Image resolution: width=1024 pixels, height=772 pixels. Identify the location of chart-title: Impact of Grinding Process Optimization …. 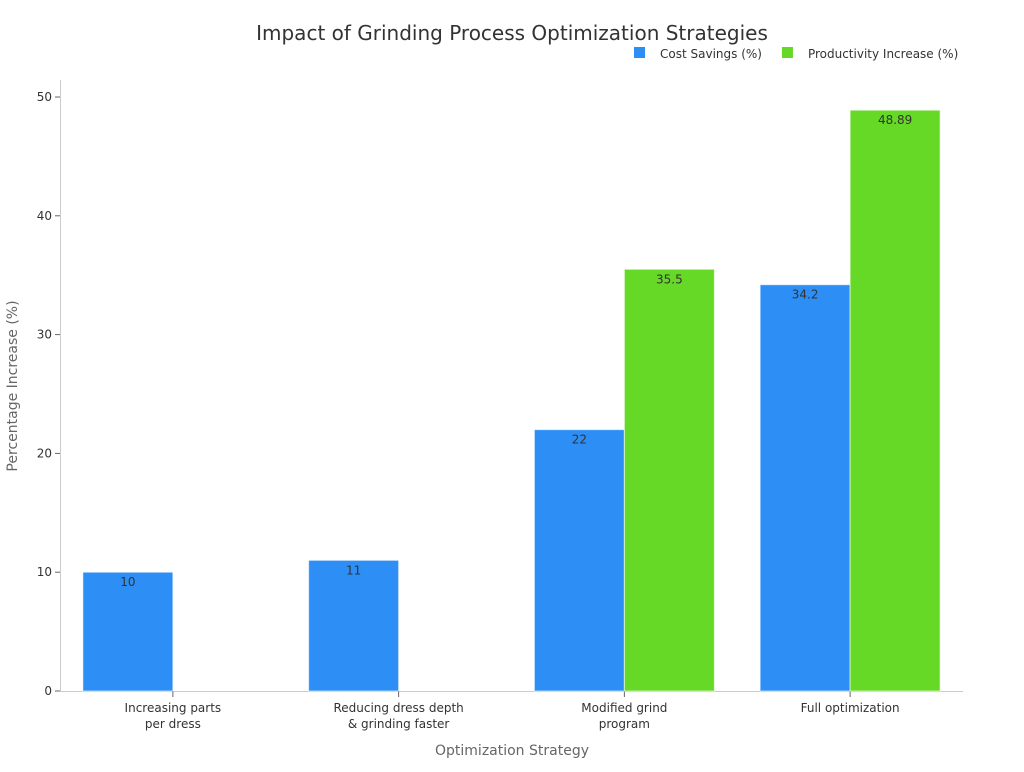
(512, 33).